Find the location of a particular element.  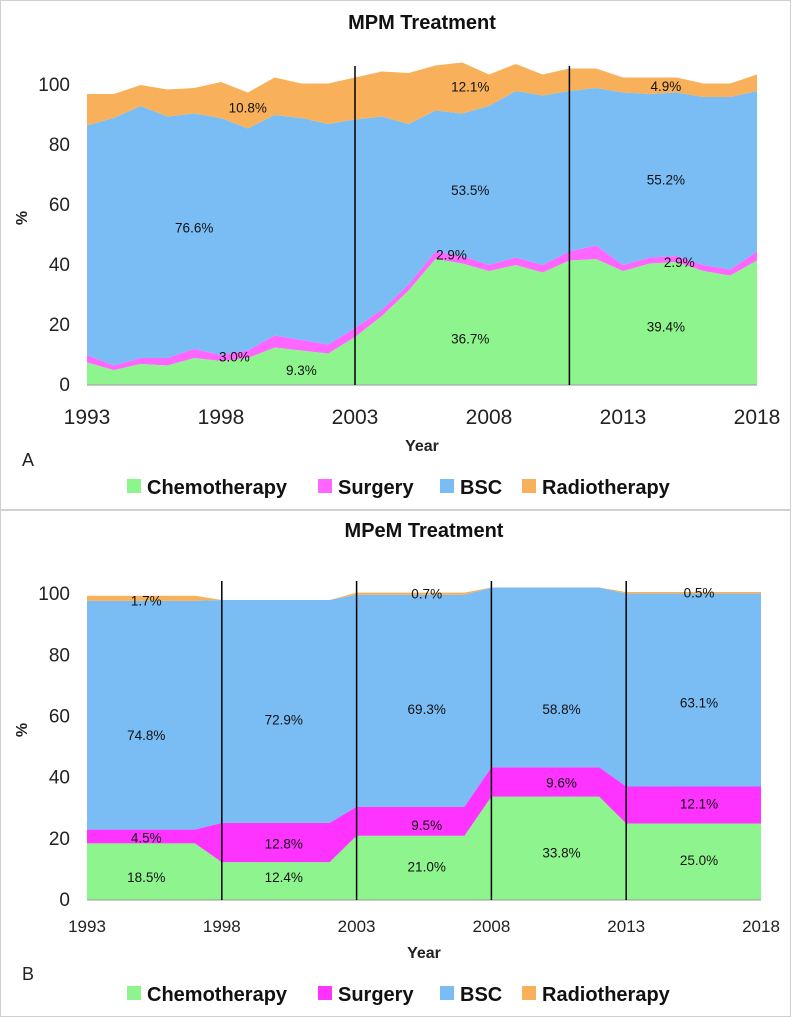

data-label: 9.6% is located at coordinates (561, 782).